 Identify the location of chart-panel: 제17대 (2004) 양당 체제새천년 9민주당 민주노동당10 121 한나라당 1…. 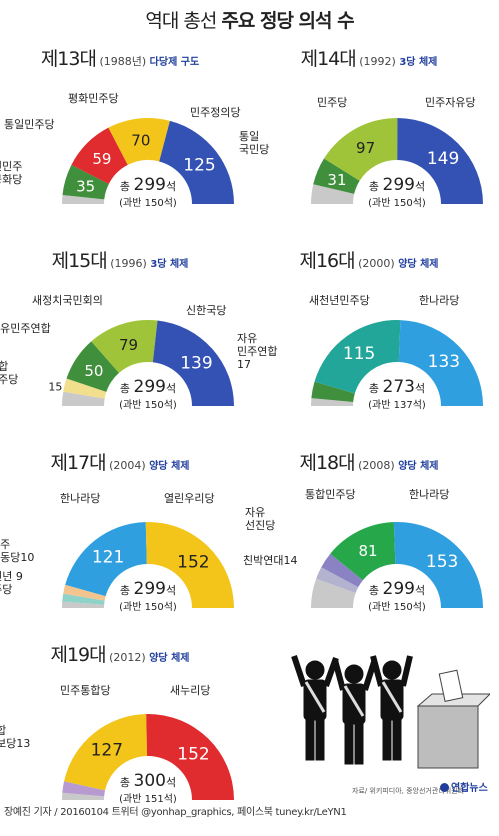
(120, 546).